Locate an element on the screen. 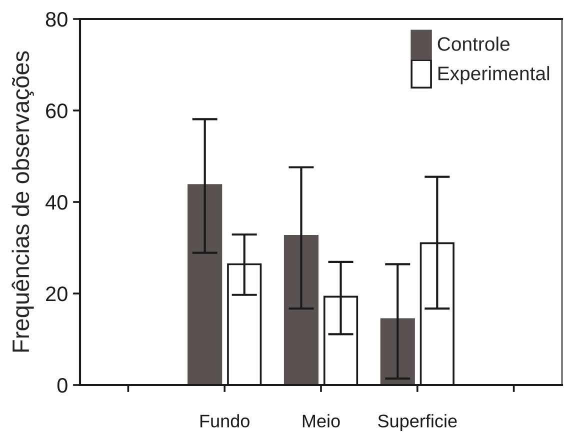 This screenshot has height=443, width=564. x-tick-label: Meio is located at coordinates (321, 421).